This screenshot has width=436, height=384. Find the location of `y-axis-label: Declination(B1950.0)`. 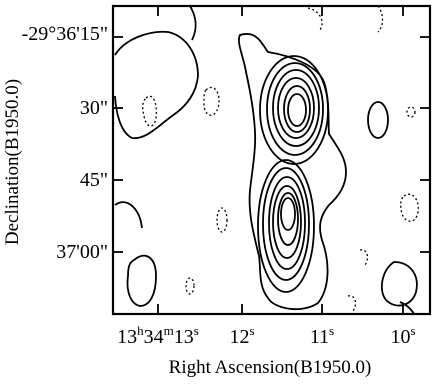

y-axis-label: Declination(B1950.0) is located at coordinates (12, 162).